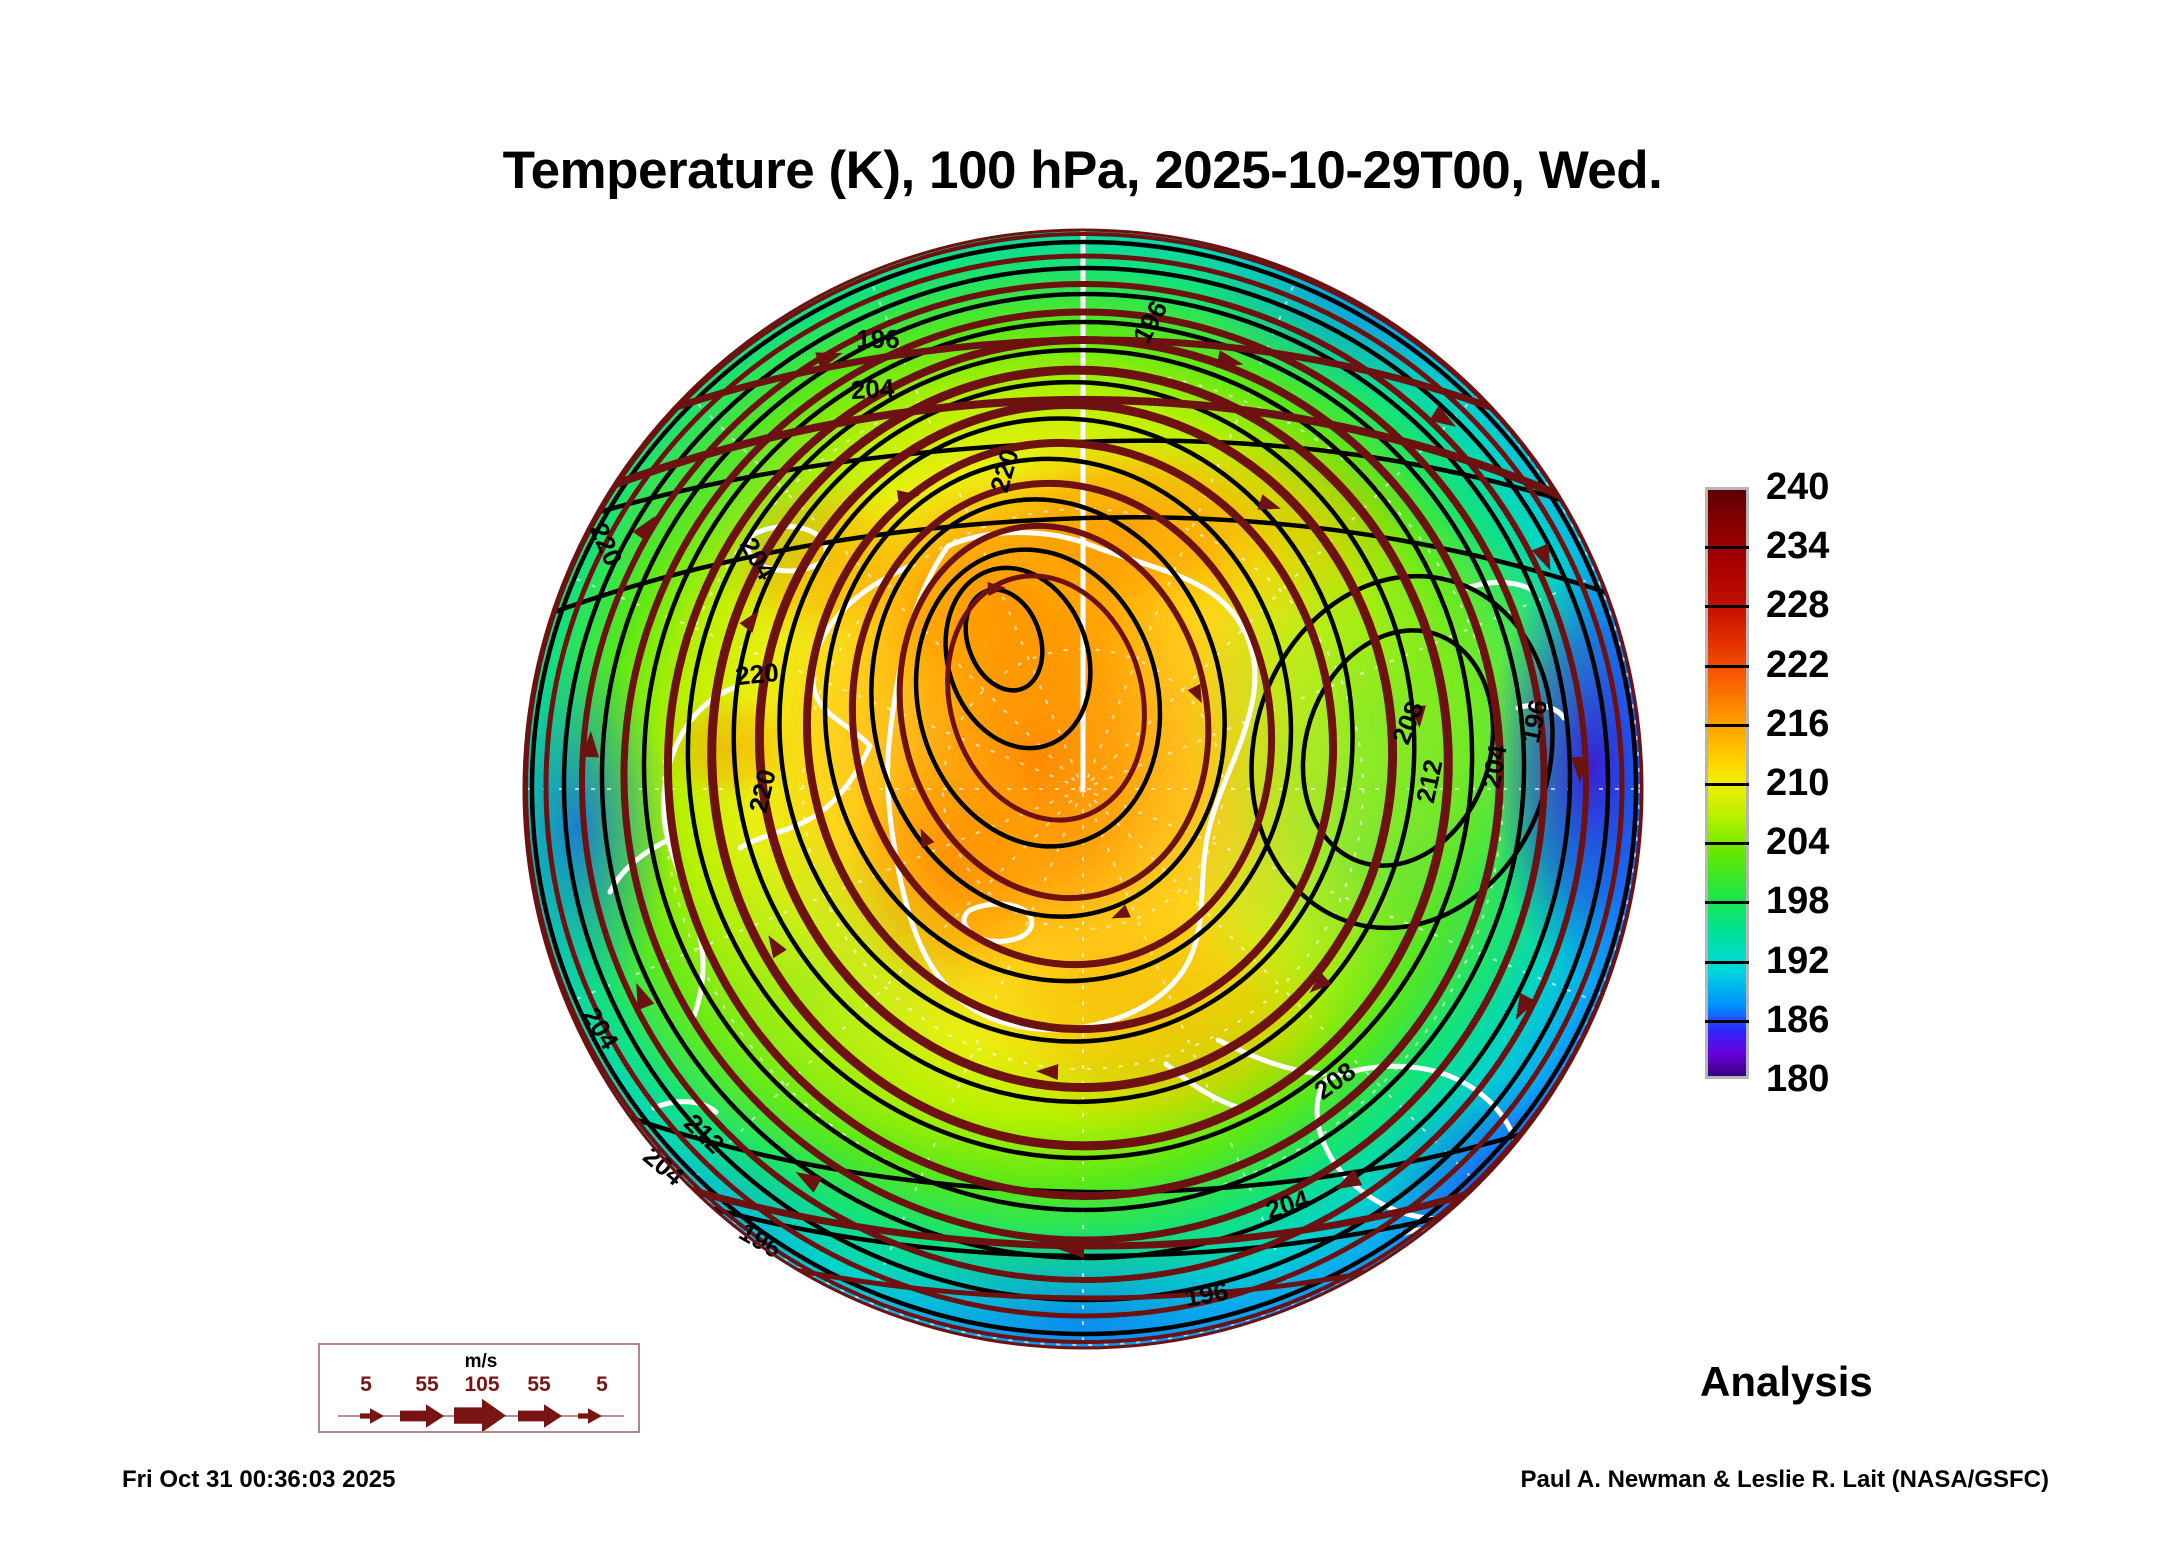 The image size is (2165, 1561). Describe the element at coordinates (1798, 723) in the screenshot. I see `colorbar-tick-label: 216` at that location.